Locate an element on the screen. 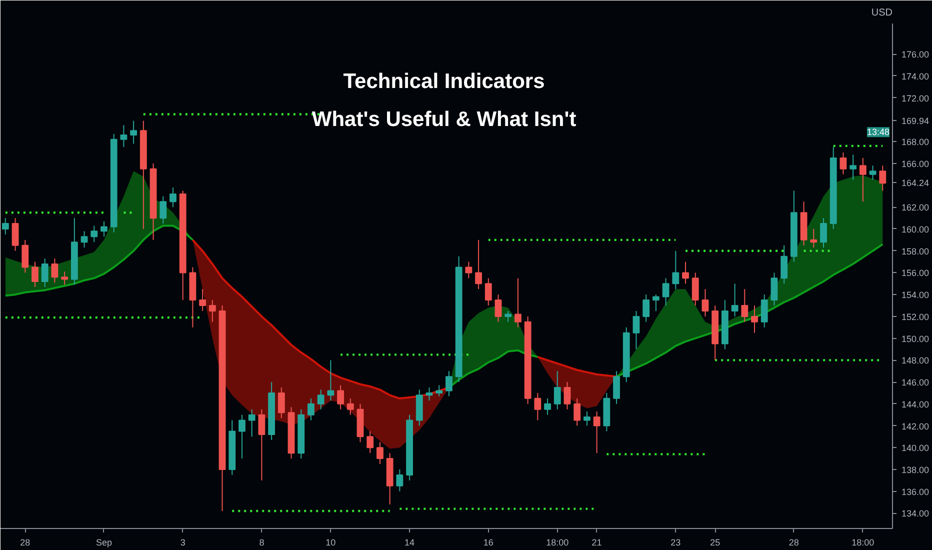 Image resolution: width=932 pixels, height=550 pixels. x-tick-label: 25 is located at coordinates (715, 543).